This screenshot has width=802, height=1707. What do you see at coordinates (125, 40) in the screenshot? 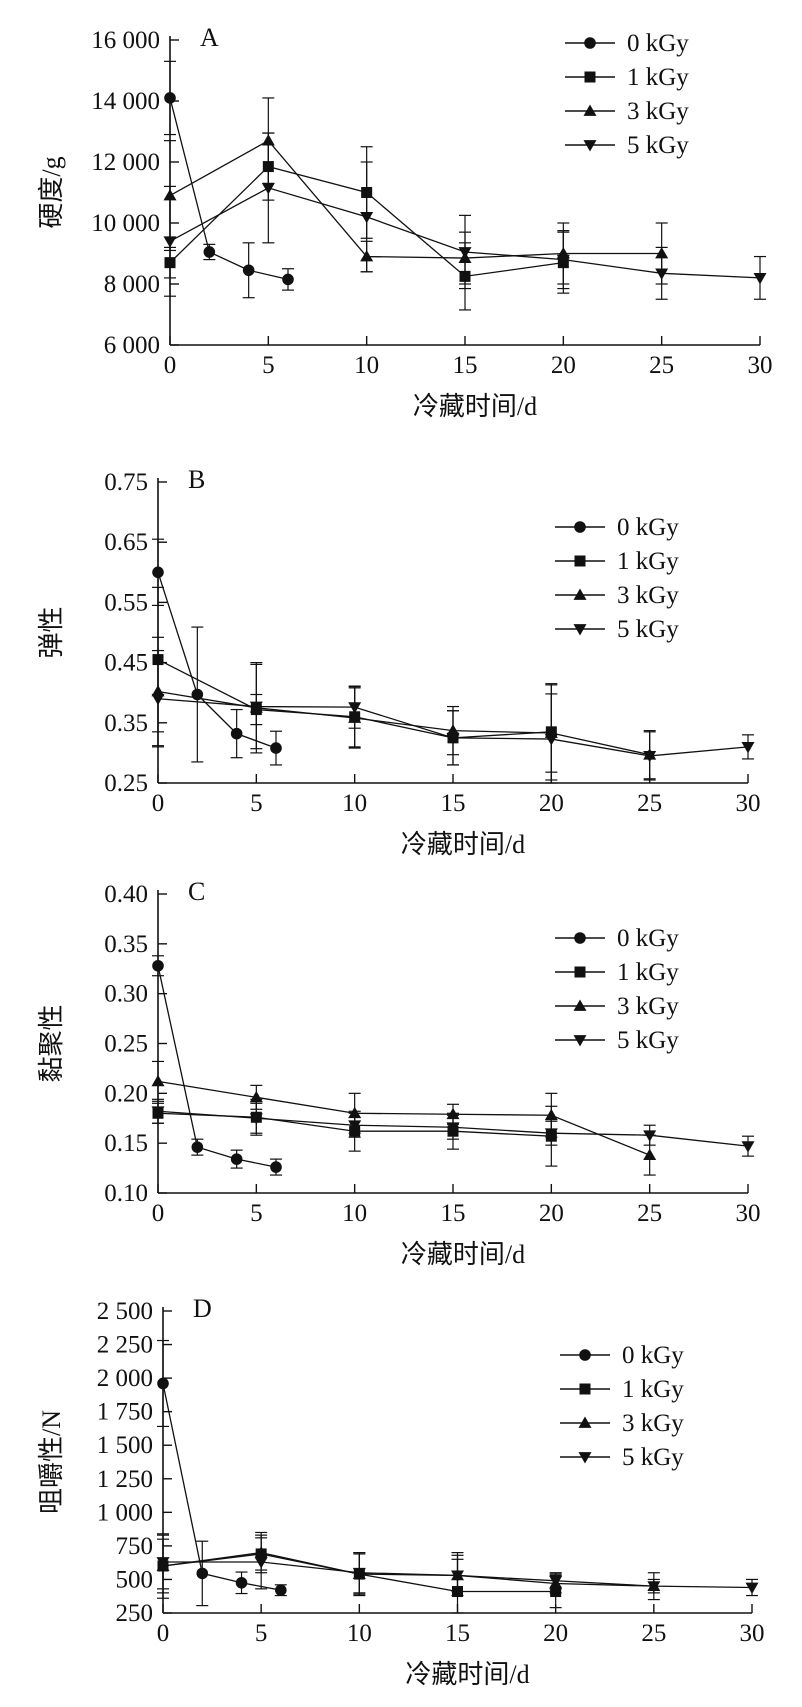
I see `y-tick-label: 16 000` at bounding box center [125, 40].